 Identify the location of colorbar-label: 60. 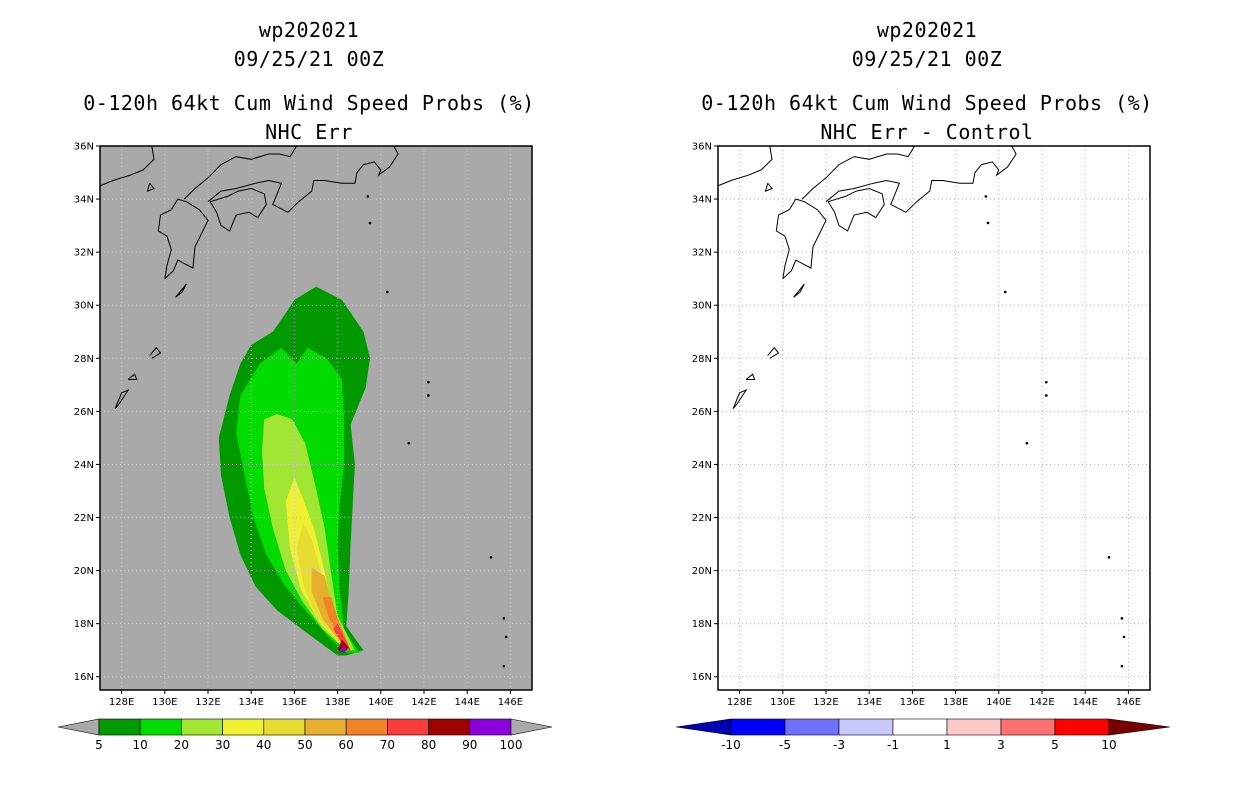
(346, 745).